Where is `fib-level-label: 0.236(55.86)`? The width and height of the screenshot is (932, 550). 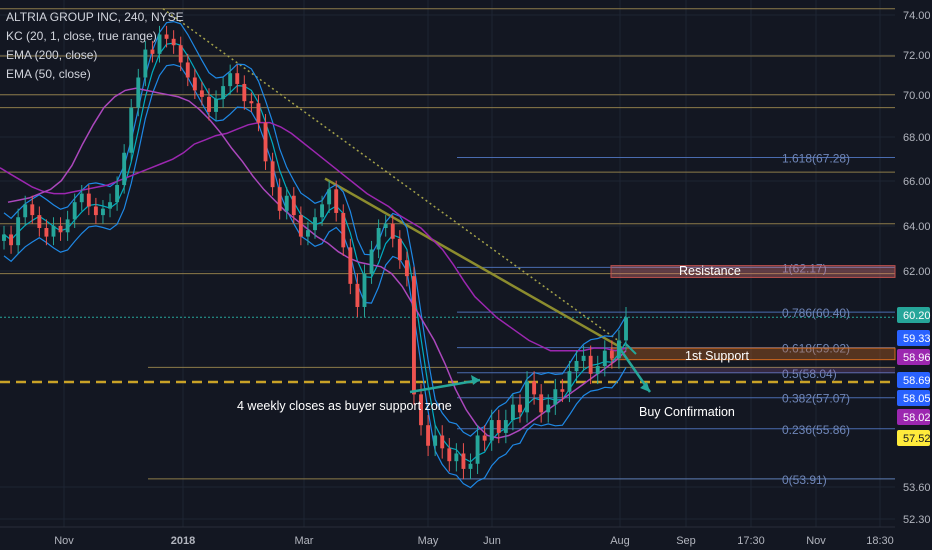
fib-level-label: 0.236(55.86) is located at coordinates (816, 430).